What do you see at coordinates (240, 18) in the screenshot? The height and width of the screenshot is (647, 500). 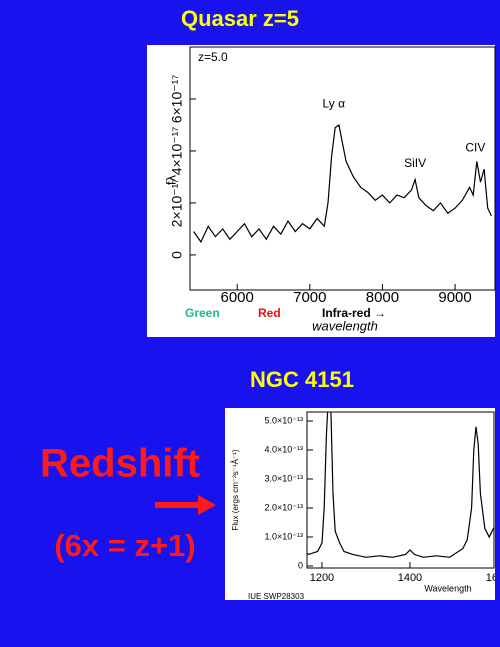 I see `chart-title: Quasar z=5` at bounding box center [240, 18].